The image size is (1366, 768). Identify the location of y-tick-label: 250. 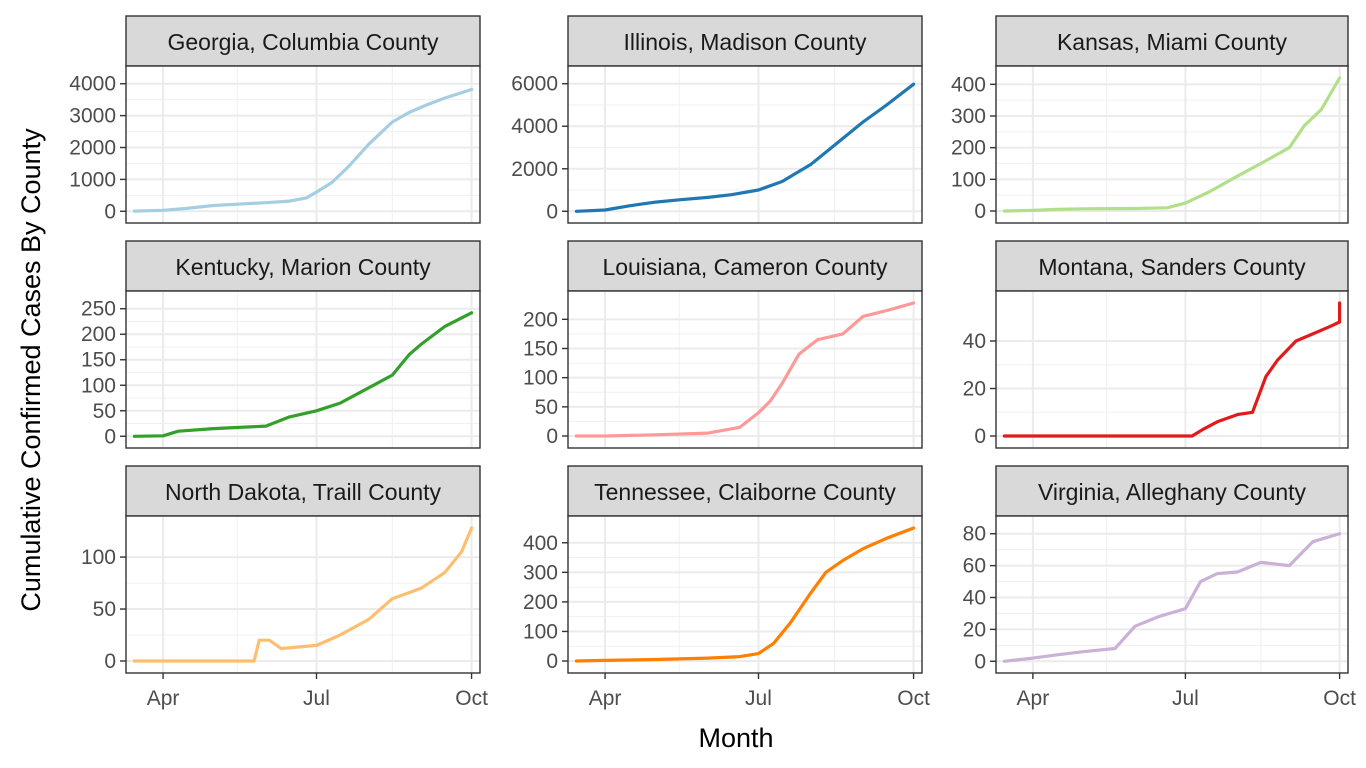
(98, 309).